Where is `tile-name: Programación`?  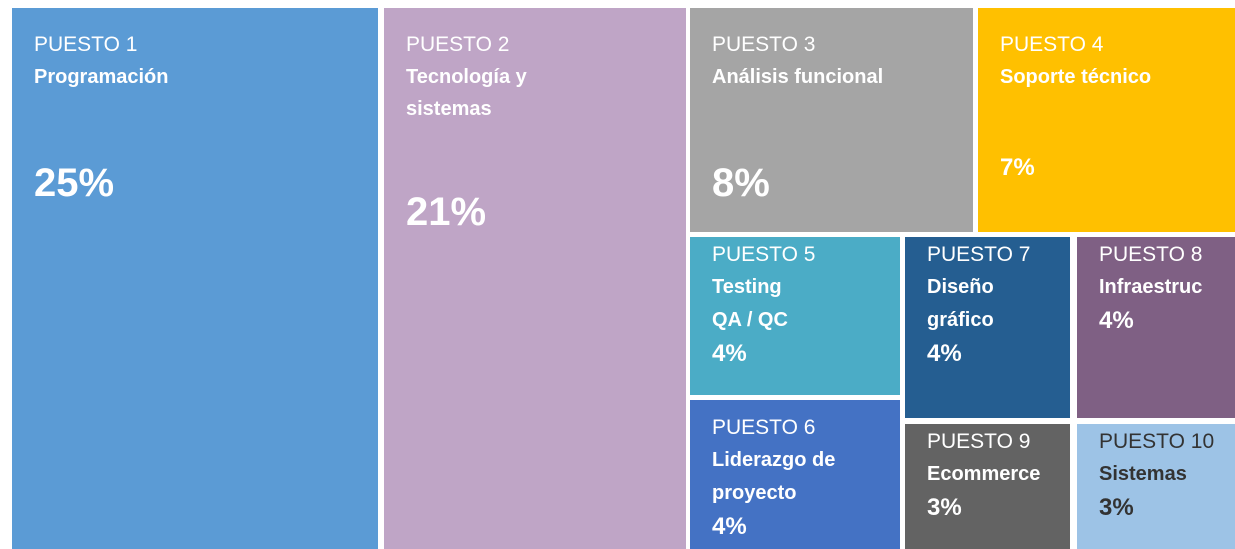 tile-name: Programación is located at coordinates (101, 77).